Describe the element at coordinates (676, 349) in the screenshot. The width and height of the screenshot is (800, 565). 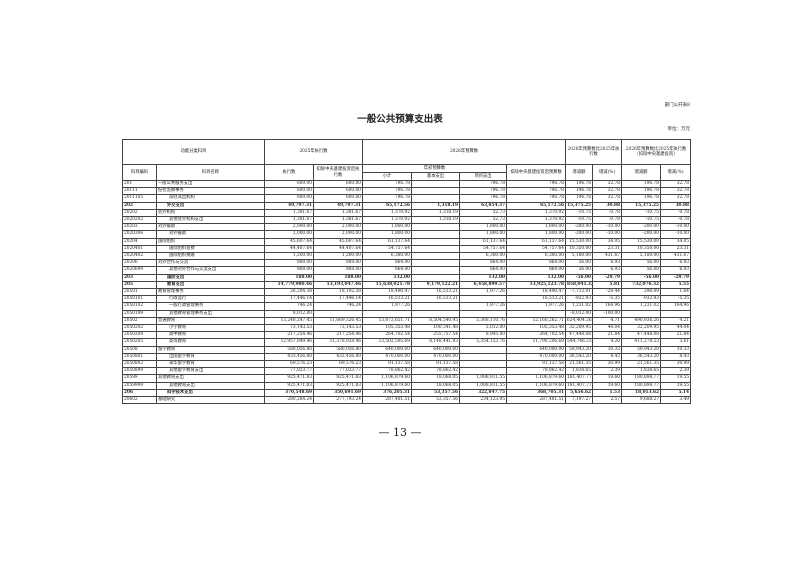
I see `cell-pct-2: 10.33` at that location.